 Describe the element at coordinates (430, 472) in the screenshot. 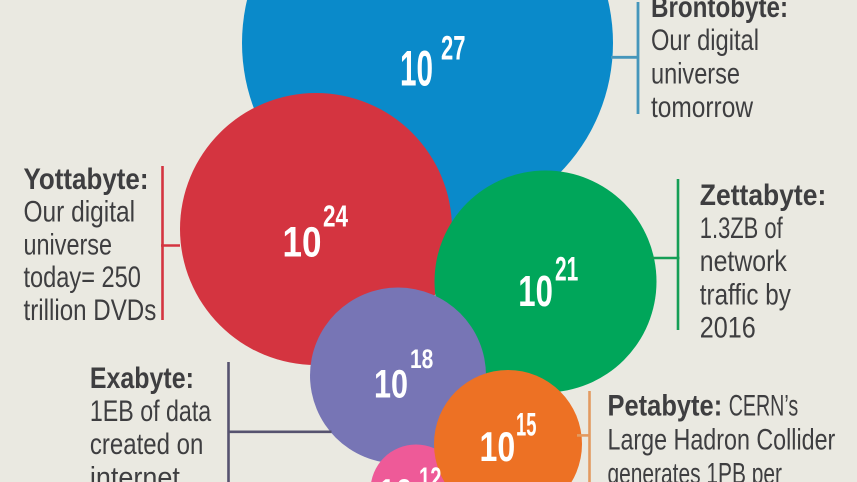

I see `svg-text: 12` at that location.